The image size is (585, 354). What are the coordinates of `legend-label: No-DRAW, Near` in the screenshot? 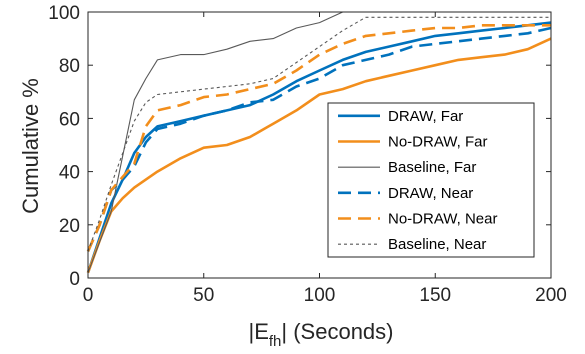 It's located at (442, 219).